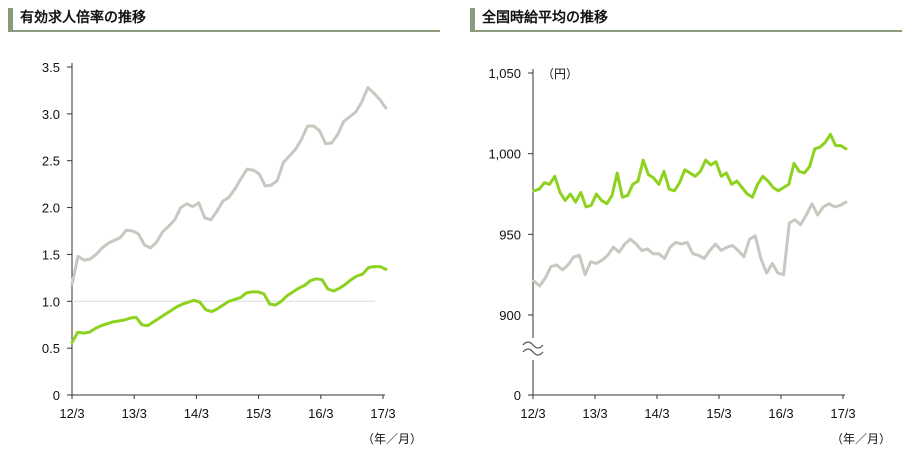  What do you see at coordinates (51, 161) in the screenshot?
I see `left-y-tick-label: 2.5` at bounding box center [51, 161].